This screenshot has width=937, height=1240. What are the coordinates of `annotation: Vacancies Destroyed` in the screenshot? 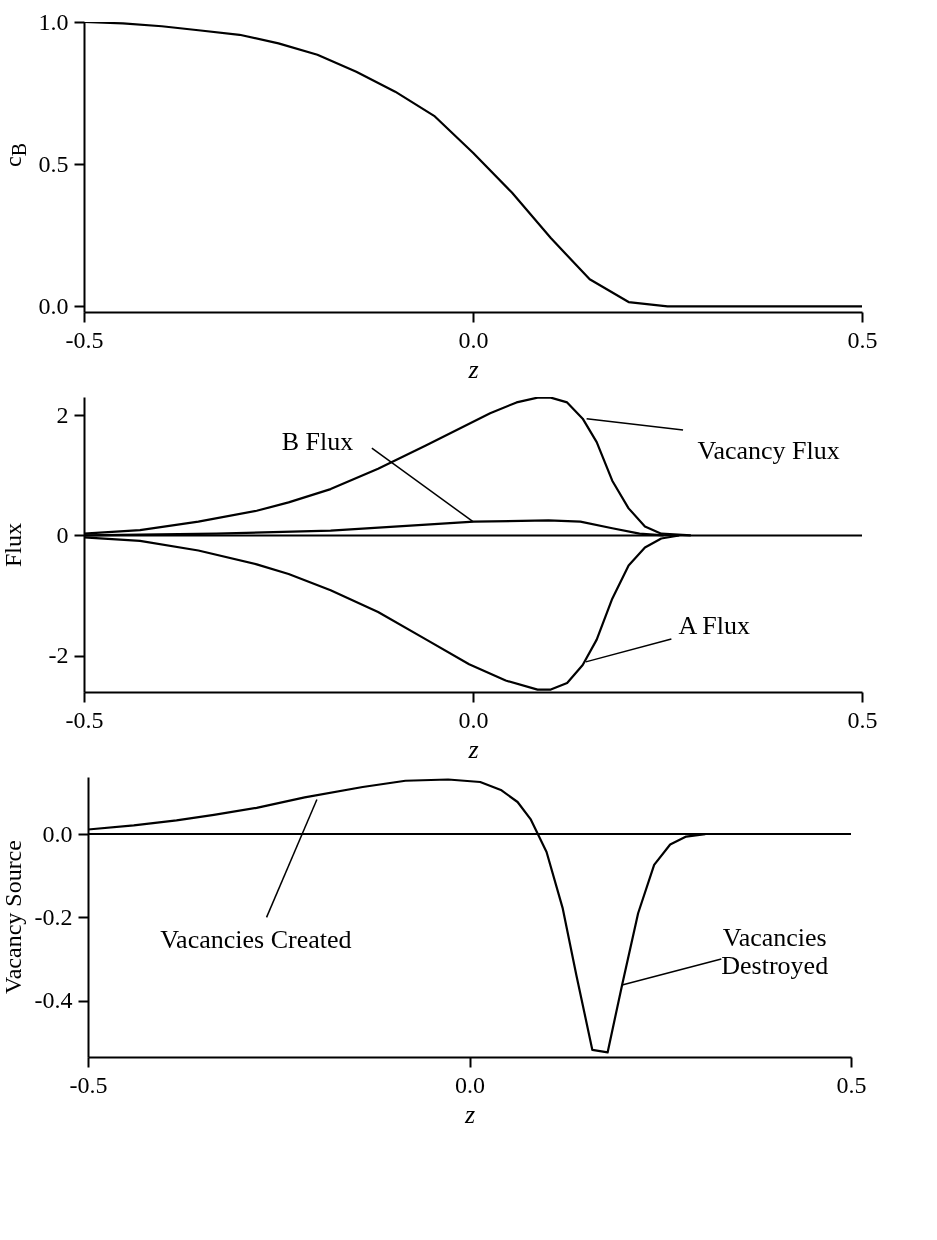 It's located at (775, 952).